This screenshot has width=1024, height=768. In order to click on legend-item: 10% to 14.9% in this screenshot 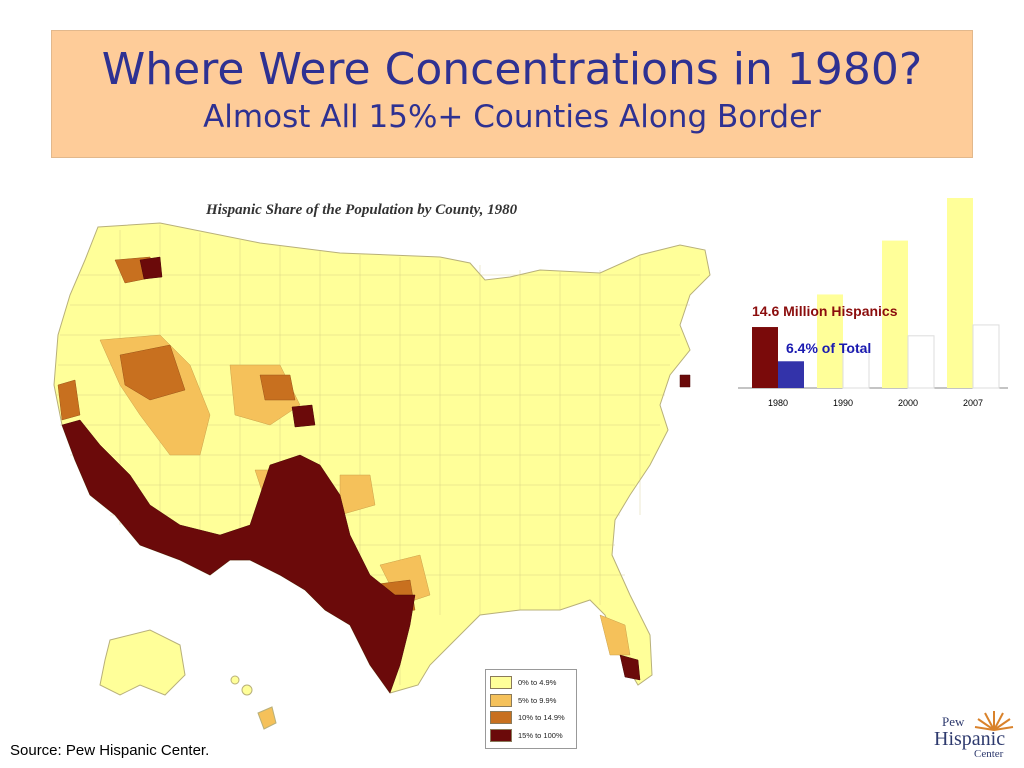, I will do `click(533, 718)`.